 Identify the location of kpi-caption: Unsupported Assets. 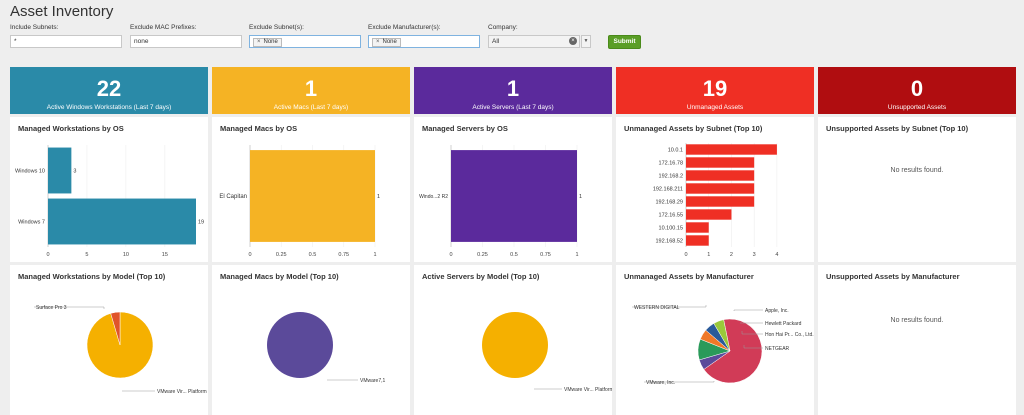
(917, 107).